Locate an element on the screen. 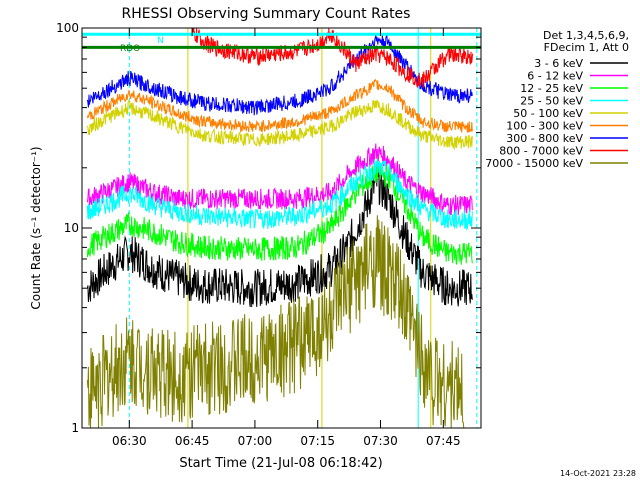  footer-date: 14-Oct-2021 23:28 is located at coordinates (598, 473).